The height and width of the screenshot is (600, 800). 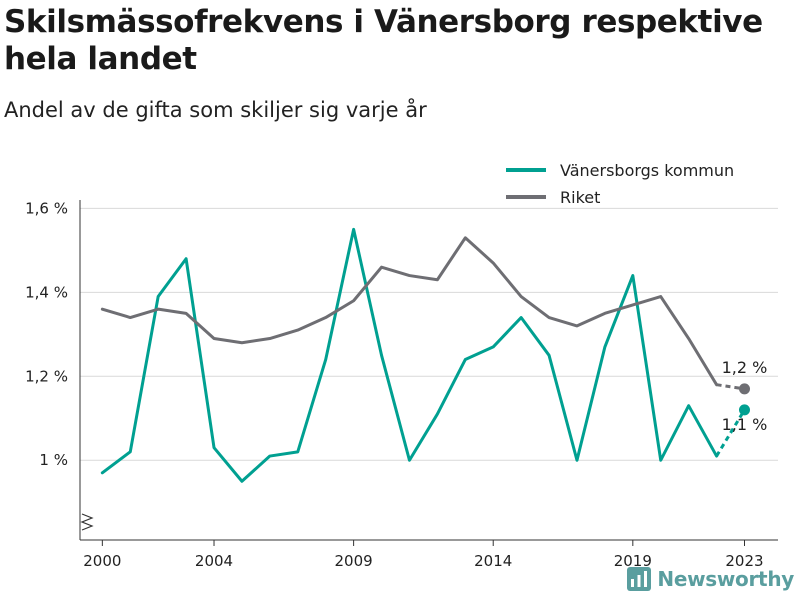 What do you see at coordinates (46, 376) in the screenshot?
I see `y-tick-label: 1,2 %` at bounding box center [46, 376].